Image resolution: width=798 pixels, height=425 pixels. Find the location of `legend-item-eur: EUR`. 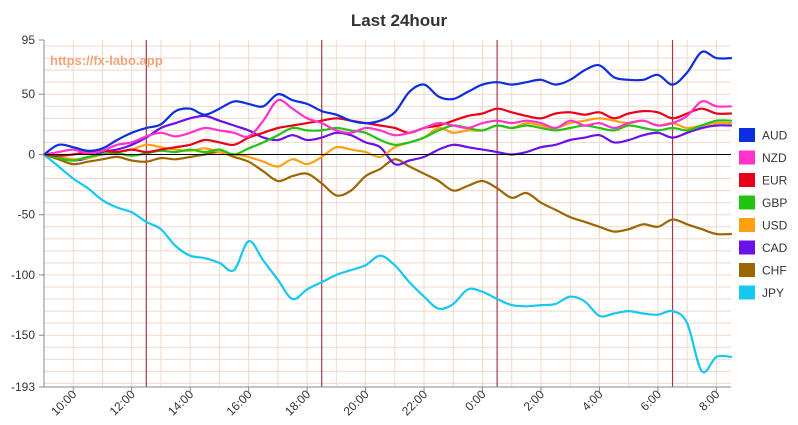

legend-item-eur: EUR is located at coordinates (763, 180).